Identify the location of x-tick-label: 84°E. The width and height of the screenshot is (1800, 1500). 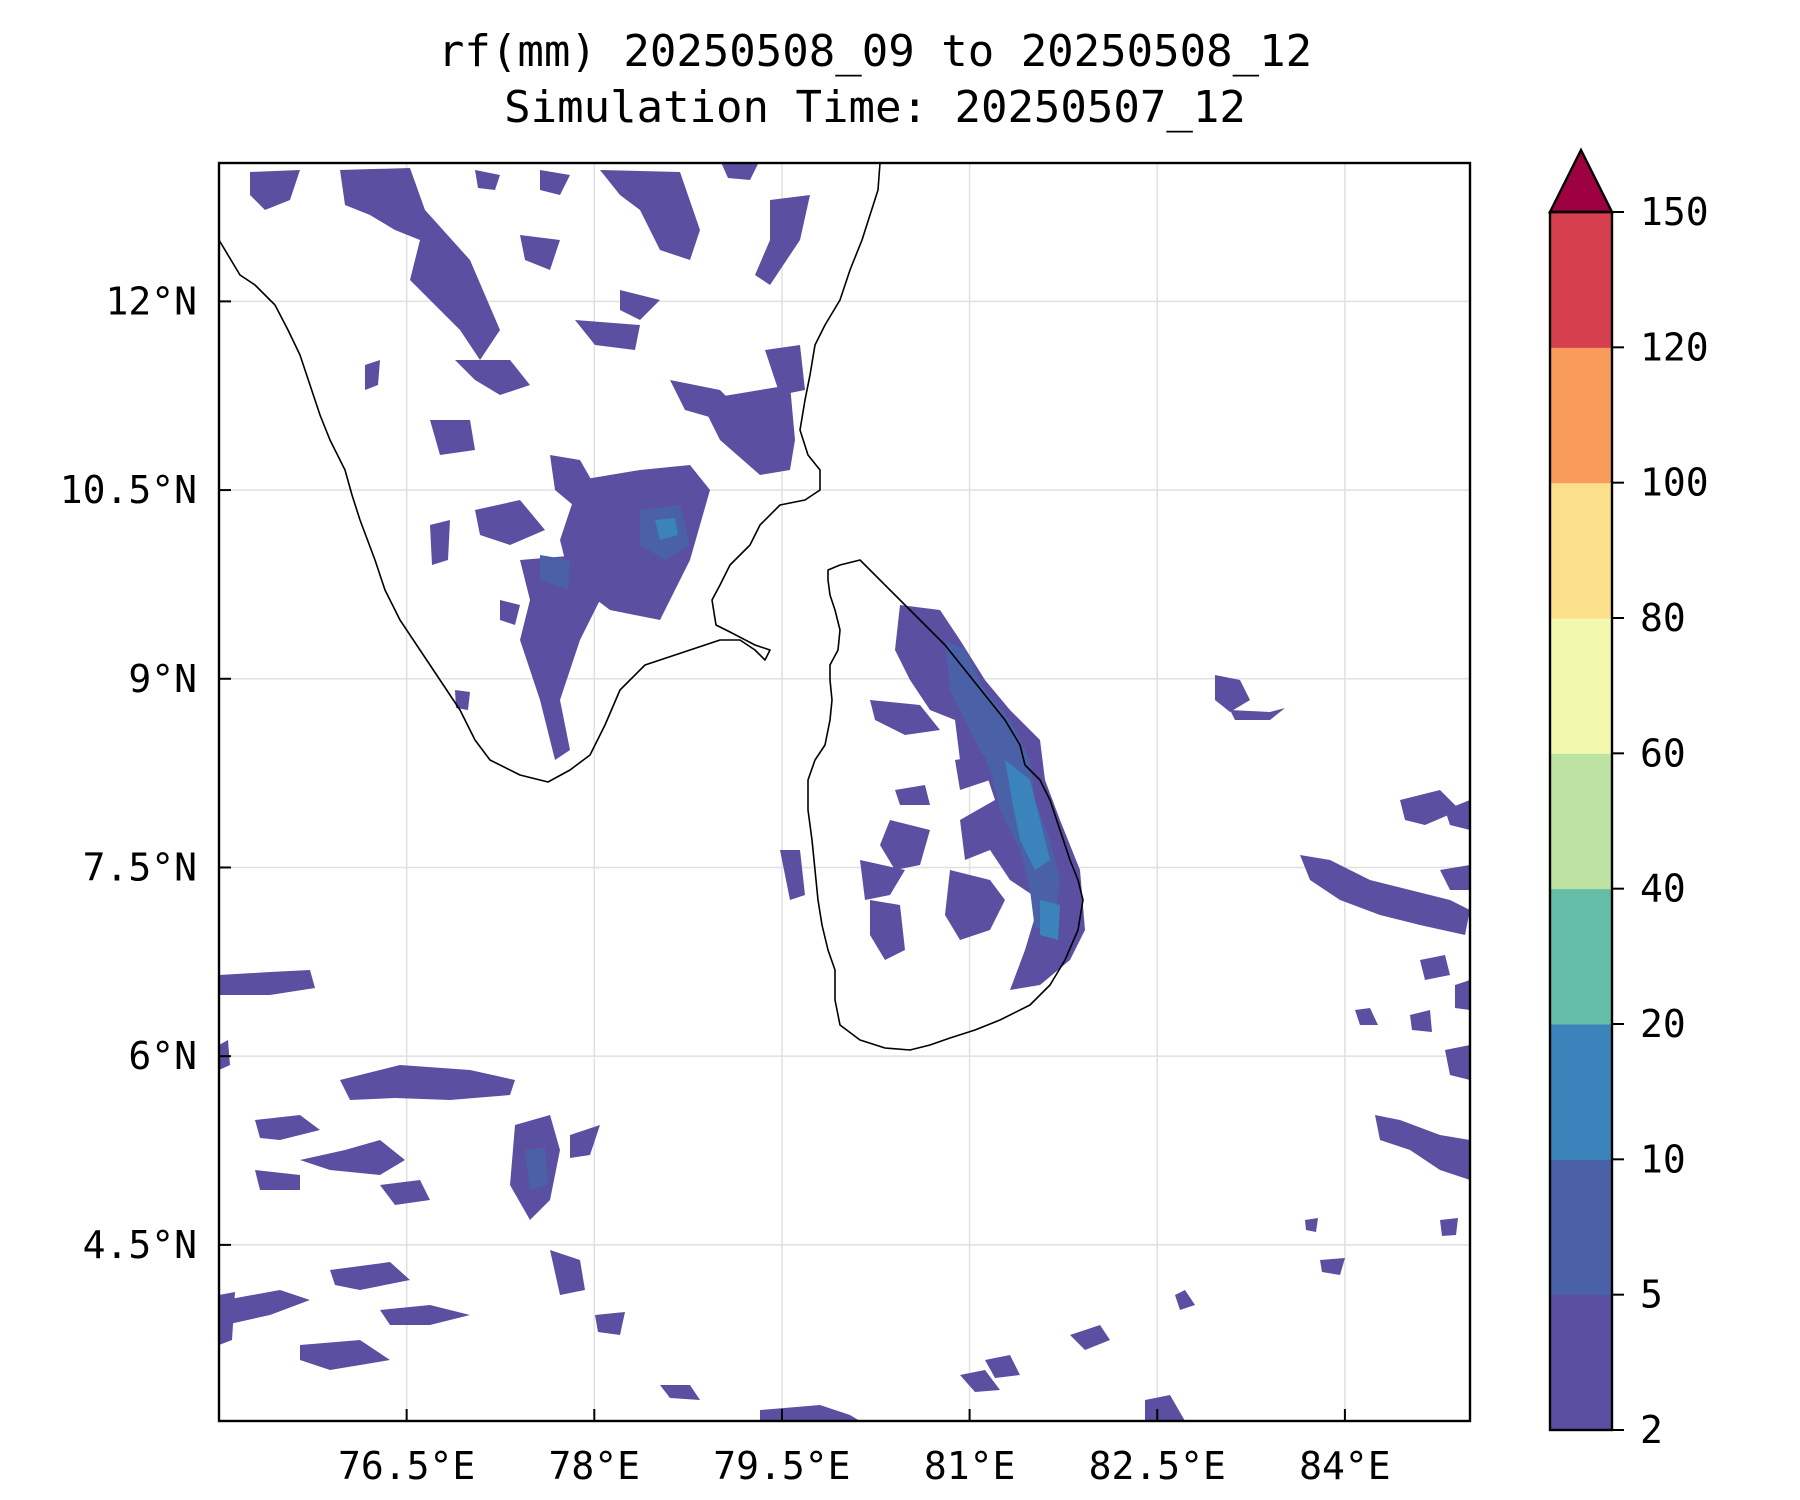
(1345, 1466).